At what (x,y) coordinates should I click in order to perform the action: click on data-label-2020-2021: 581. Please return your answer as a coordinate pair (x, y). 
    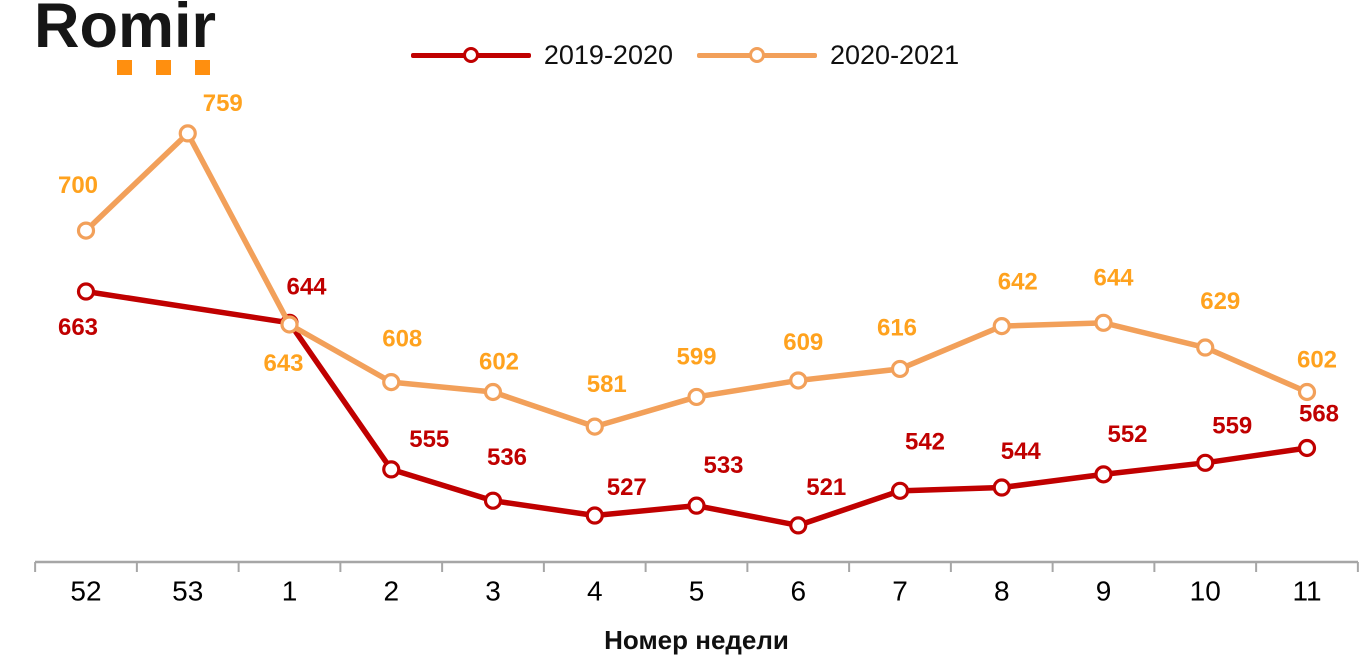
    Looking at the image, I should click on (607, 384).